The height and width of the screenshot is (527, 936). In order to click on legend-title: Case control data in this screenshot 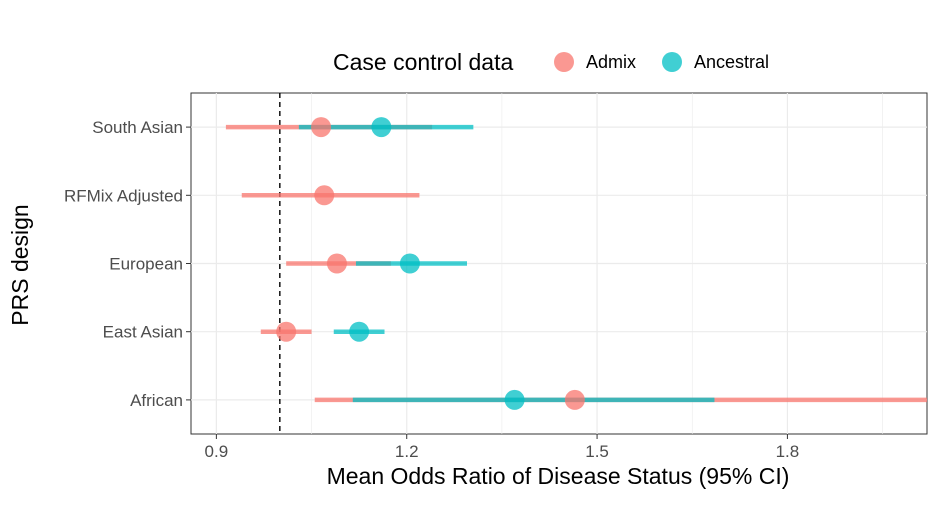, I will do `click(423, 62)`.